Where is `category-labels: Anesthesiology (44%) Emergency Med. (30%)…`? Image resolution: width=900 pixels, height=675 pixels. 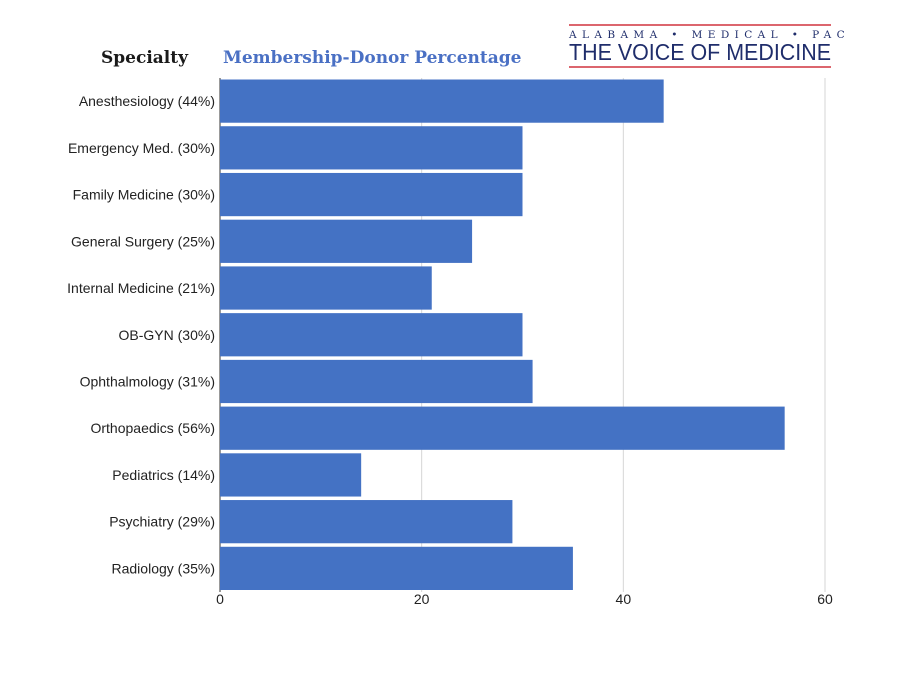
category-labels: Anesthesiology (44%) Emergency Med. (30%)… is located at coordinates (141, 334).